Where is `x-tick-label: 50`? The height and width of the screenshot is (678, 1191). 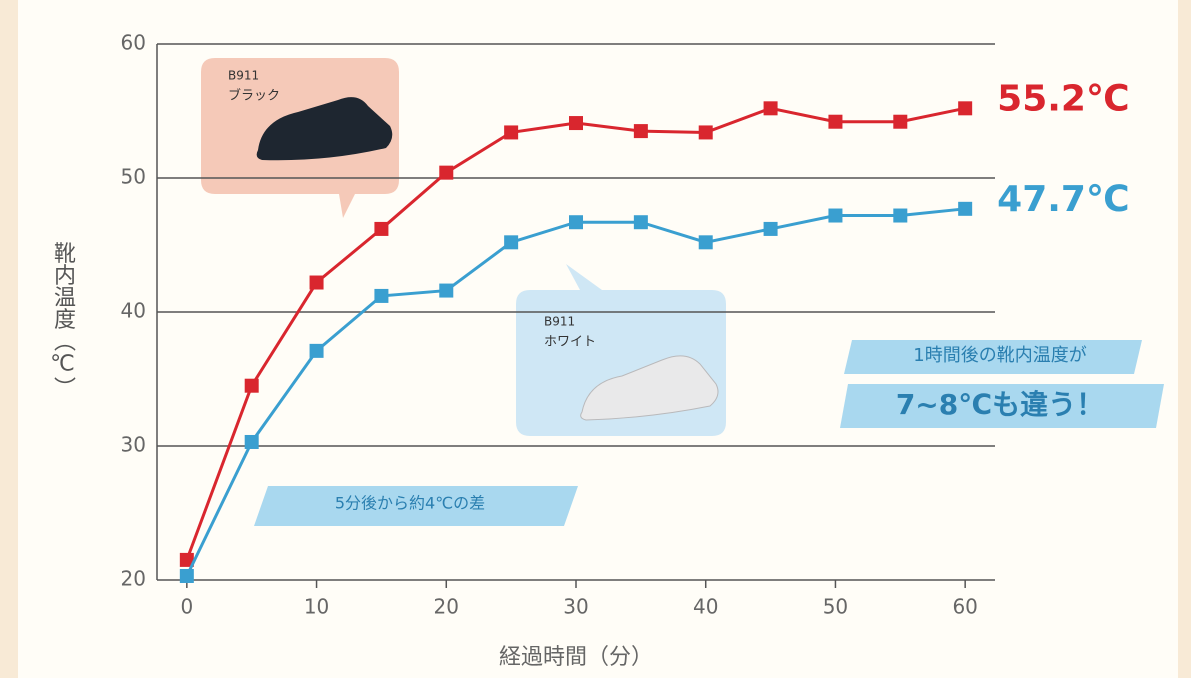 x-tick-label: 50 is located at coordinates (835, 607).